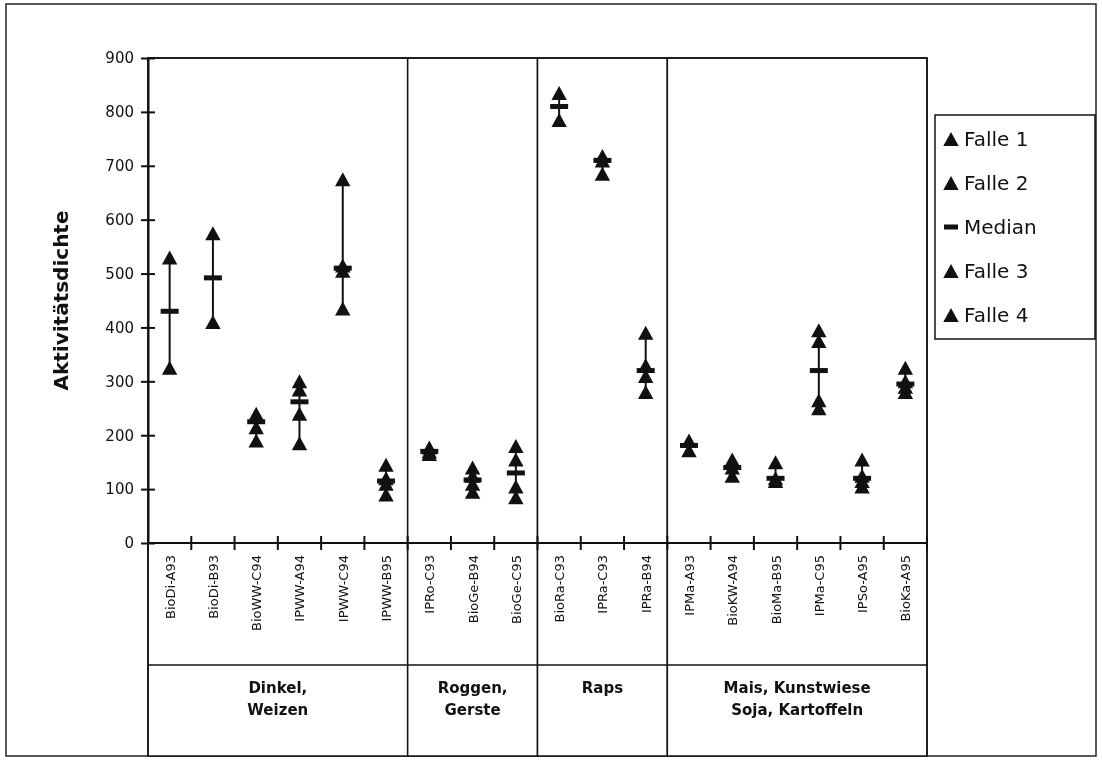  I want to click on band-label: Mais, Kunstwiese Soja, Kartoffeln, so click(797, 699).